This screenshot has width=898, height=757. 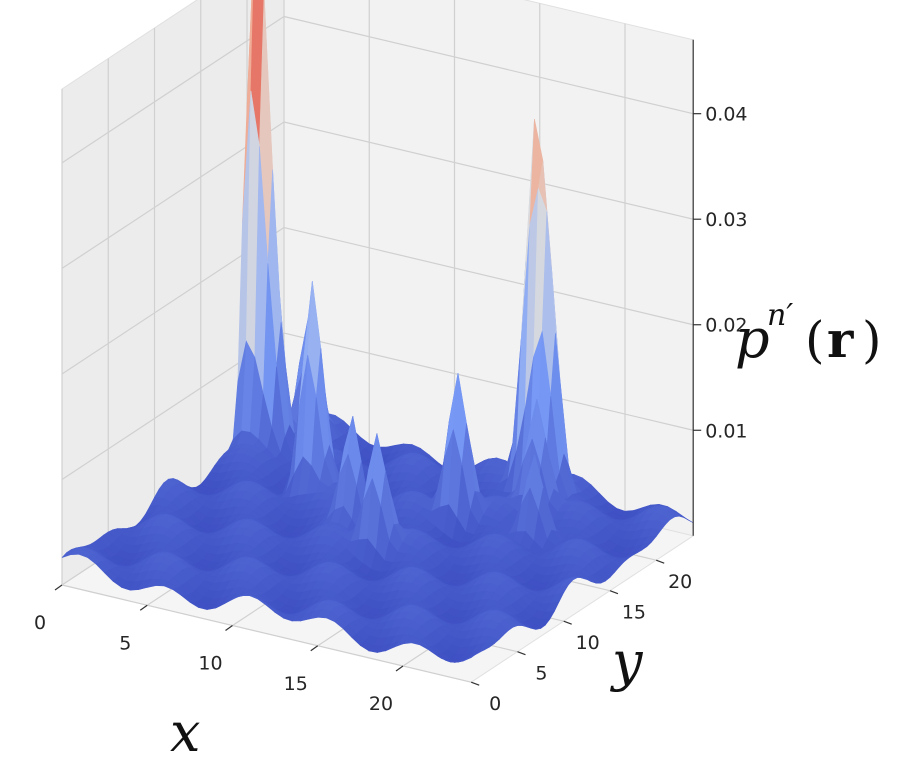 I want to click on y-tick-label: 0, so click(x=495, y=704).